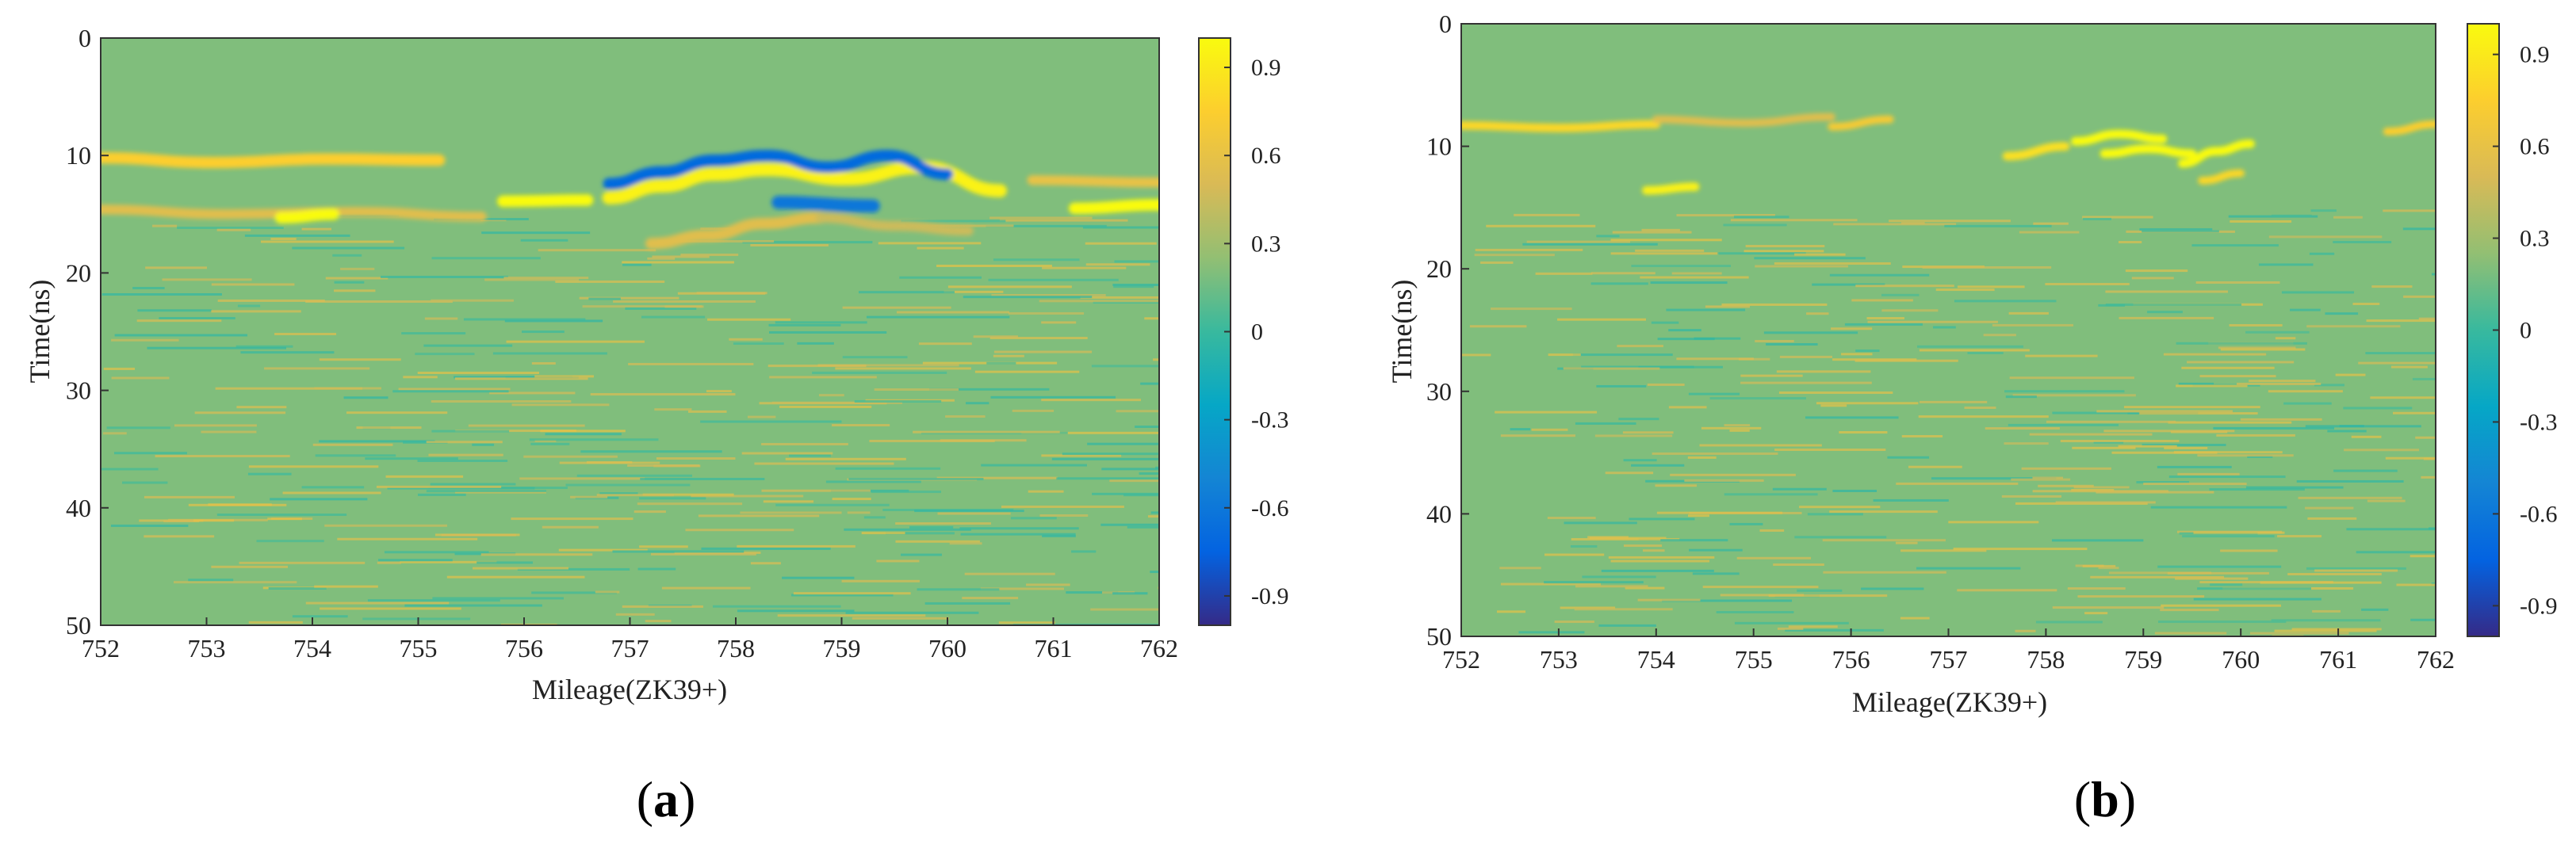 The height and width of the screenshot is (844, 2576). Describe the element at coordinates (1445, 24) in the screenshot. I see `y-tick-label: 0` at that location.